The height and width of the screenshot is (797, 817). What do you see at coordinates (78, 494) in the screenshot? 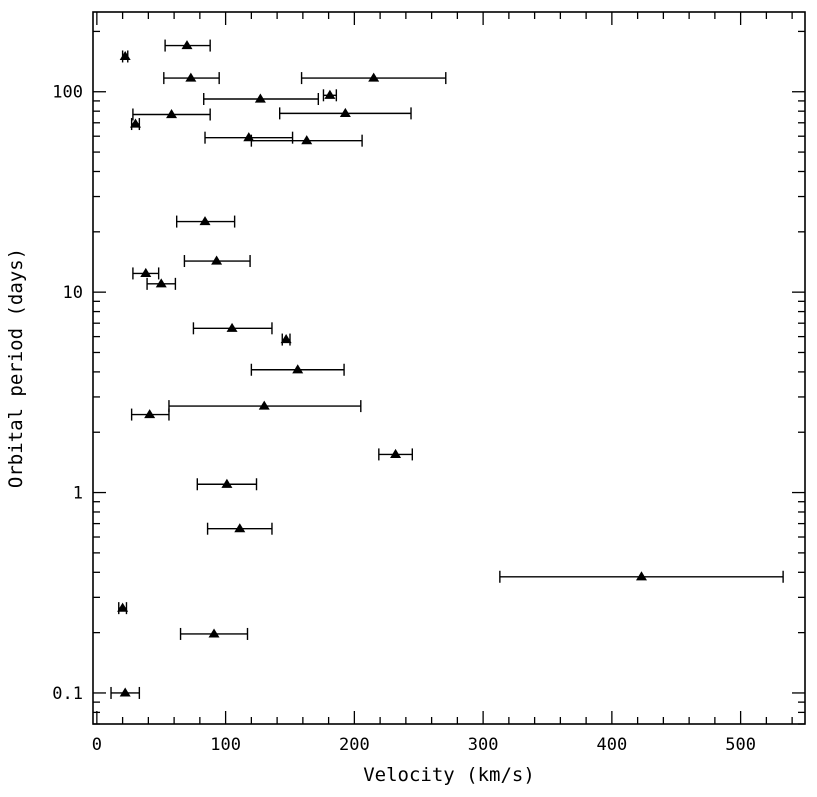
I see `y-tick-label: 1` at bounding box center [78, 494].